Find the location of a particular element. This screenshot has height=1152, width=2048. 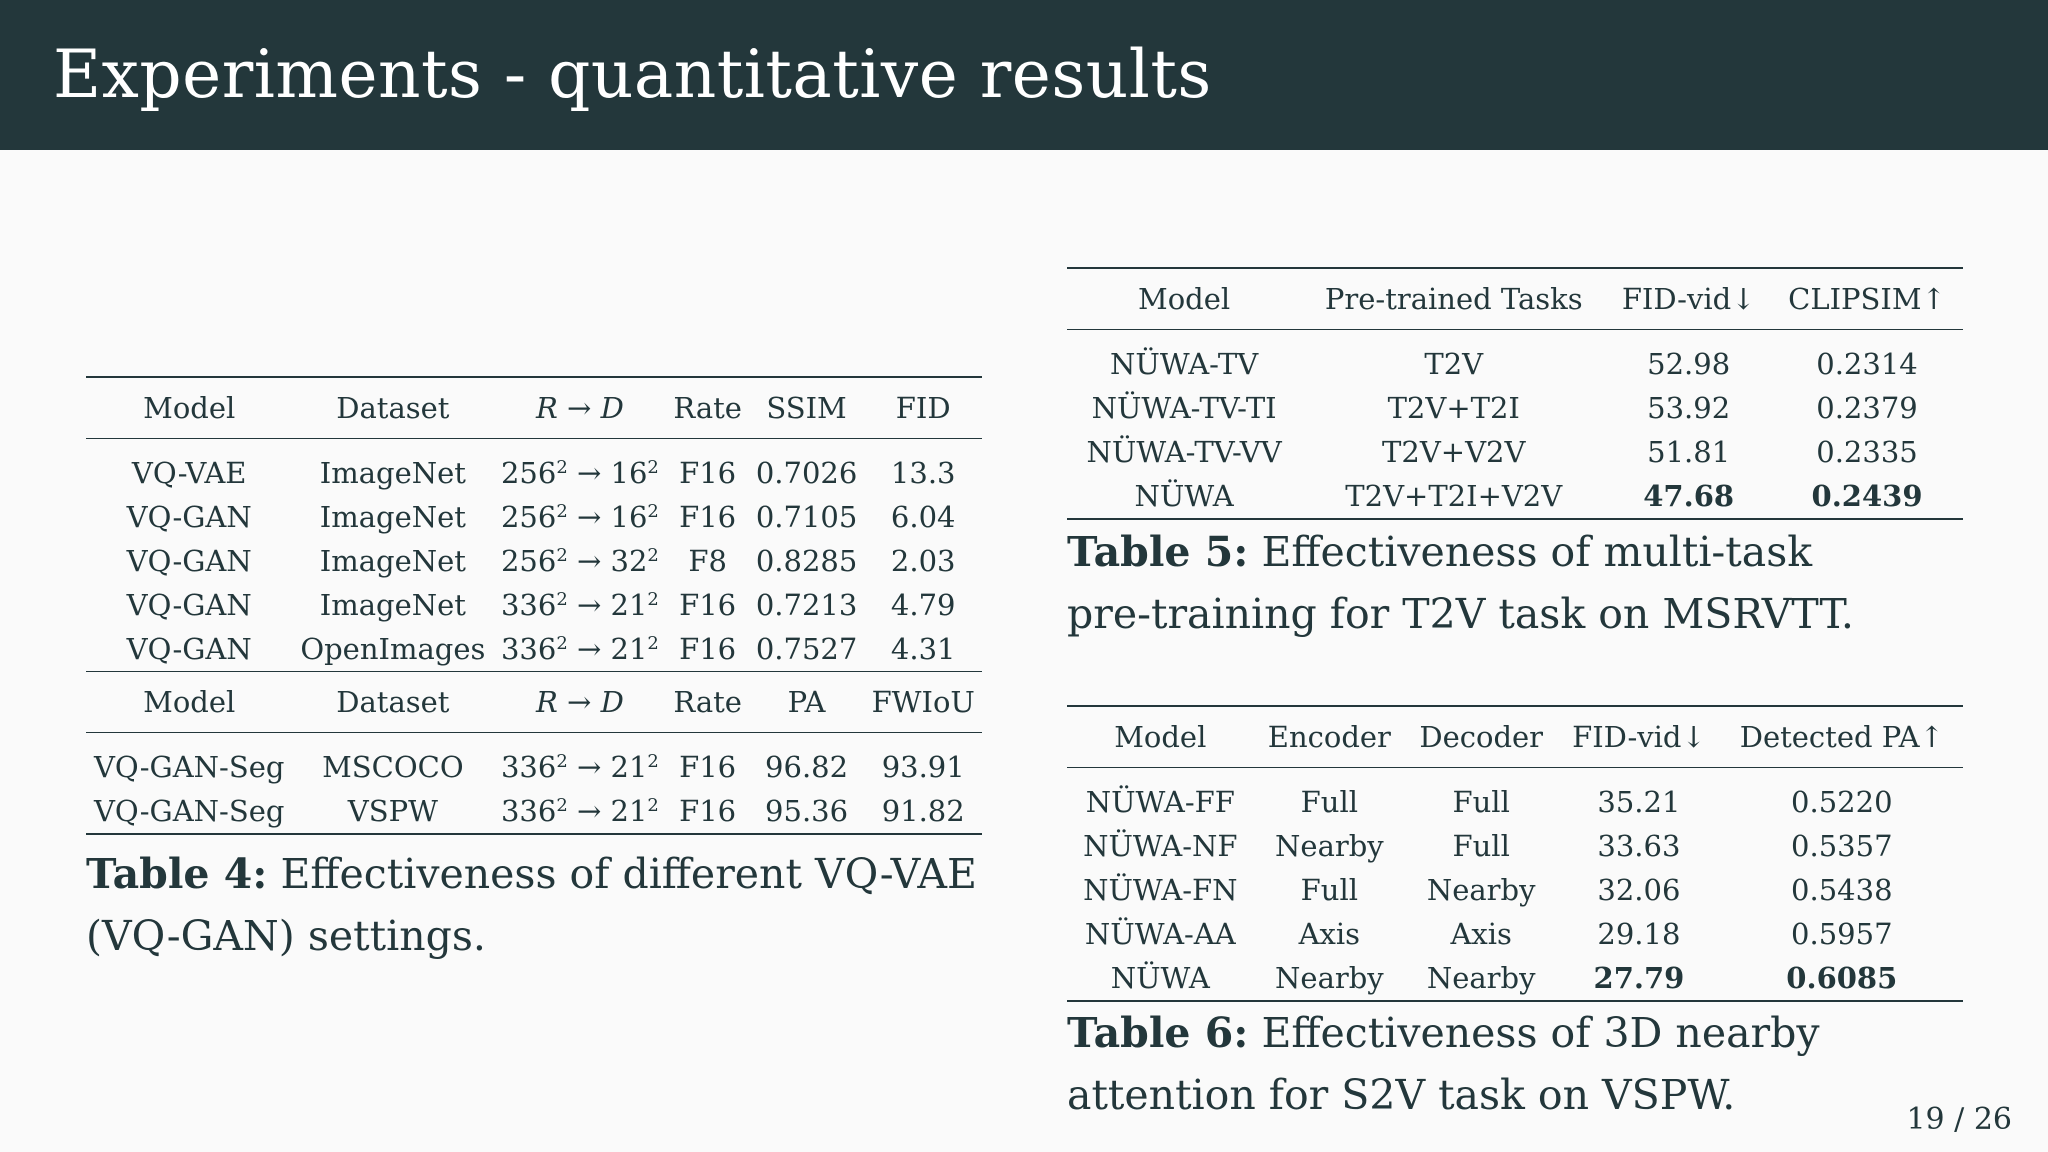

cell-metric: 0.7026 is located at coordinates (806, 473).